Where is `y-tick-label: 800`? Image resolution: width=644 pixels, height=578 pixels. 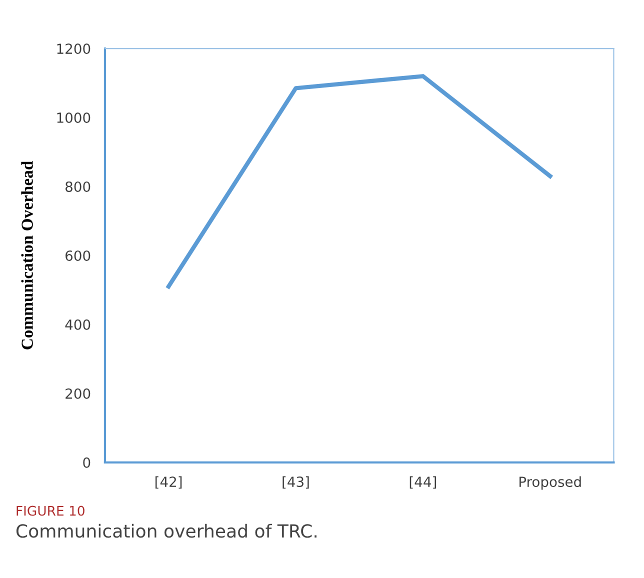
y-tick-label: 800 is located at coordinates (78, 186).